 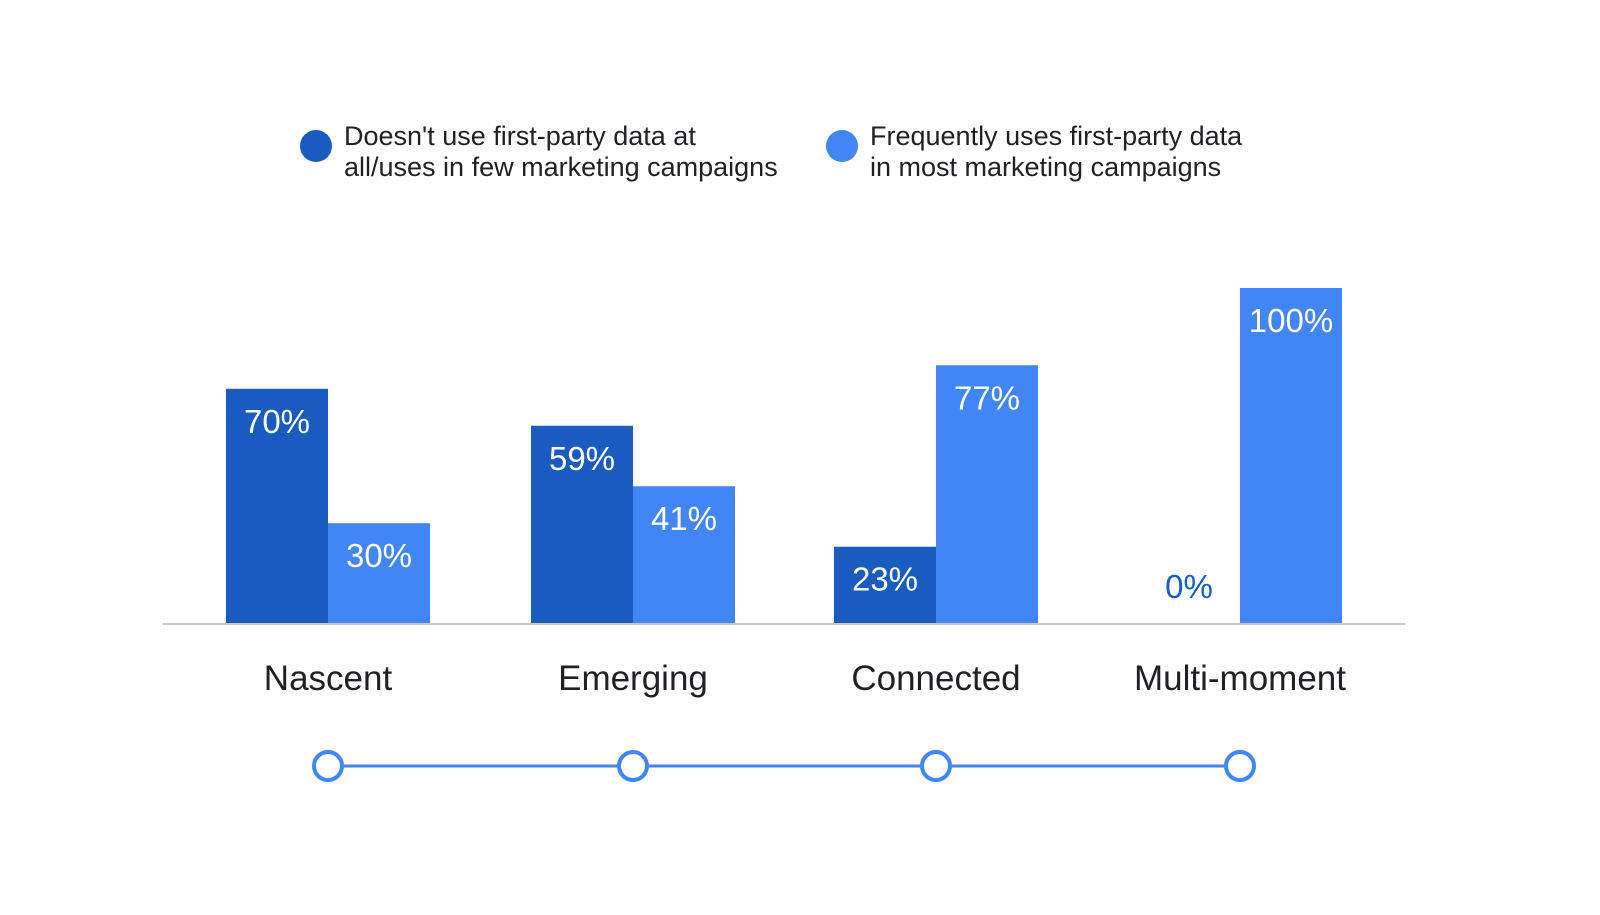 I want to click on legend-label-1-1: in most marketing campaigns, so click(x=1045, y=167).